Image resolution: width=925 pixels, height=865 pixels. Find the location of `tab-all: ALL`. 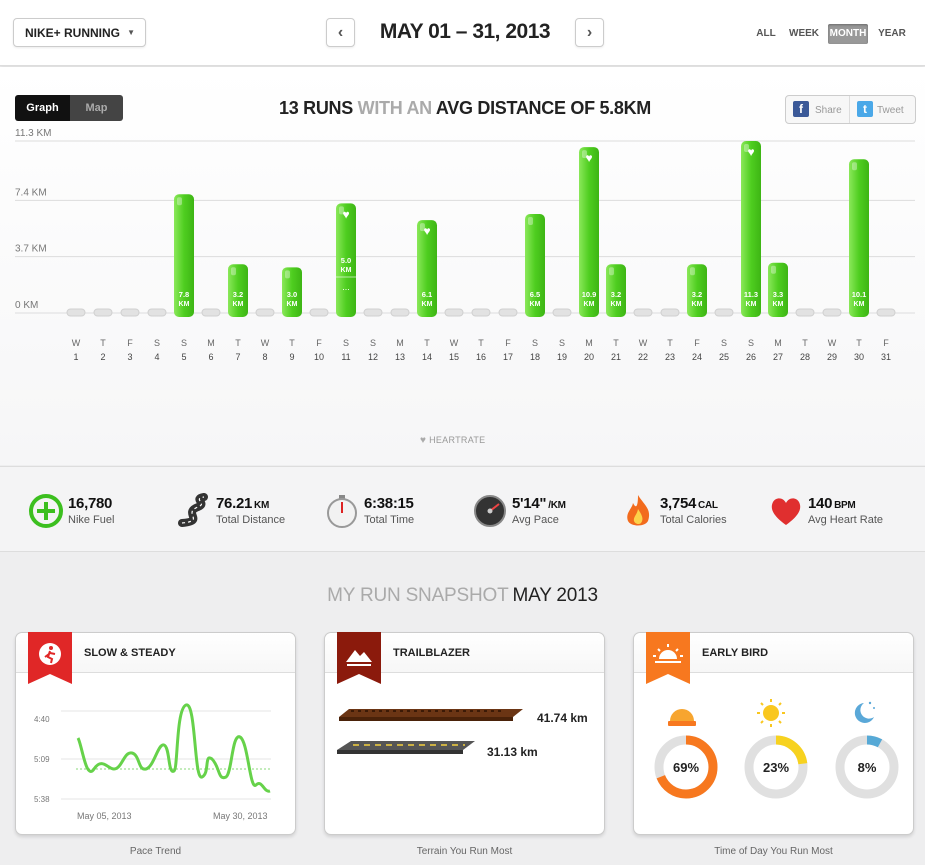

tab-all: ALL is located at coordinates (766, 33).